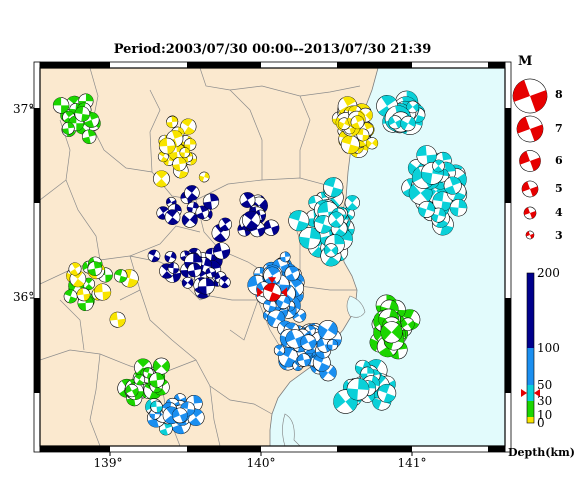 The image size is (580, 500). What do you see at coordinates (548, 348) in the screenshot?
I see `depth-label-100: 100` at bounding box center [548, 348].